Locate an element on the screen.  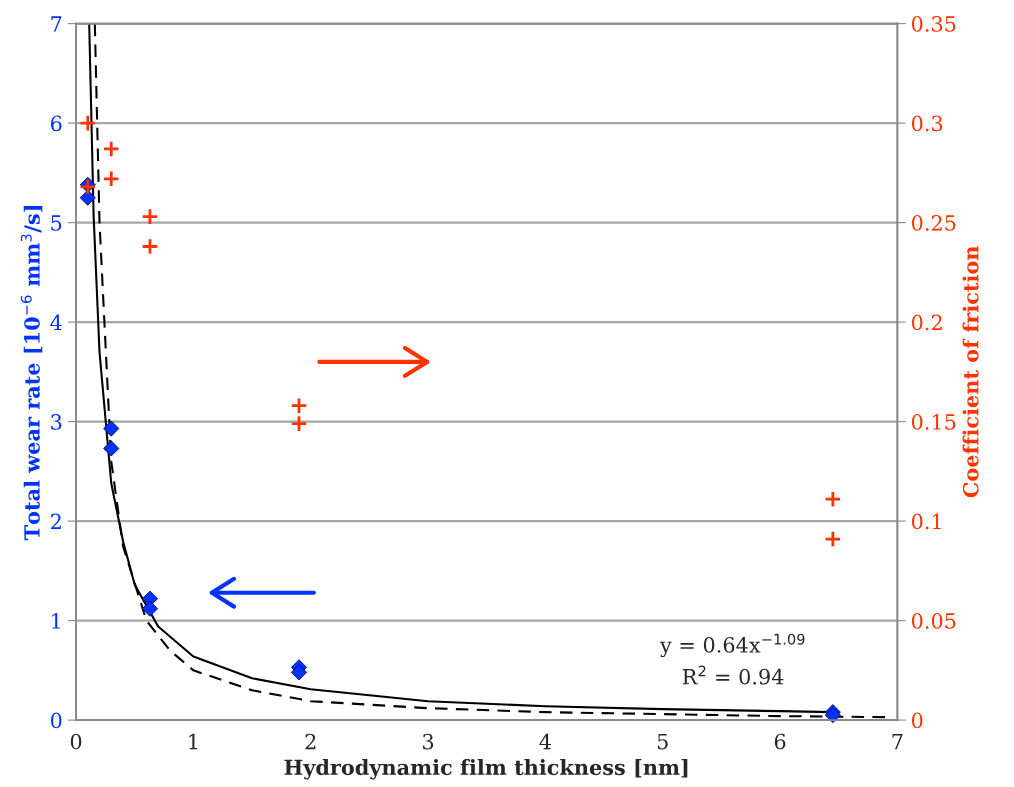
y-tick-label: 5 is located at coordinates (56, 223).